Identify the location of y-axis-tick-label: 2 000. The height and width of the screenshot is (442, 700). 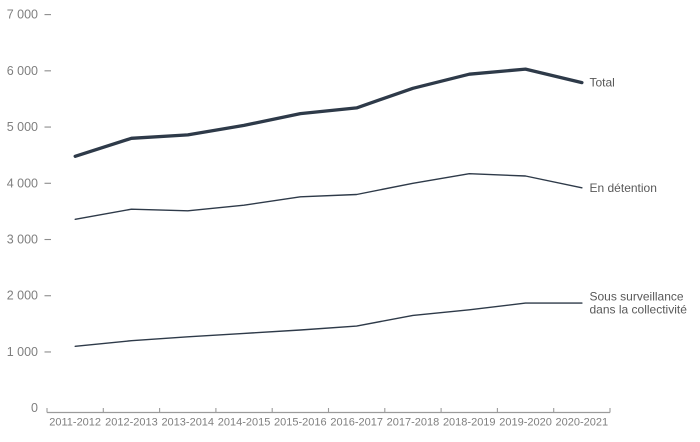
(22, 296).